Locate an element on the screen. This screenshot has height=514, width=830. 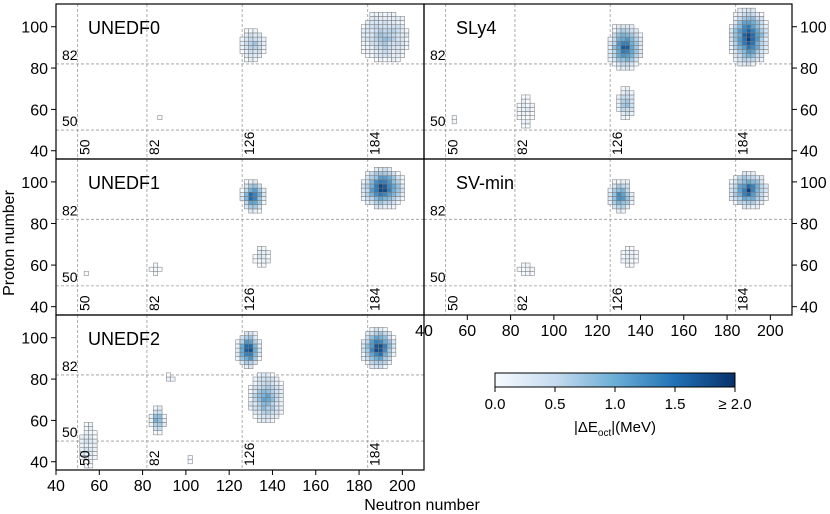
x-tick-label: 60 is located at coordinates (99, 486).